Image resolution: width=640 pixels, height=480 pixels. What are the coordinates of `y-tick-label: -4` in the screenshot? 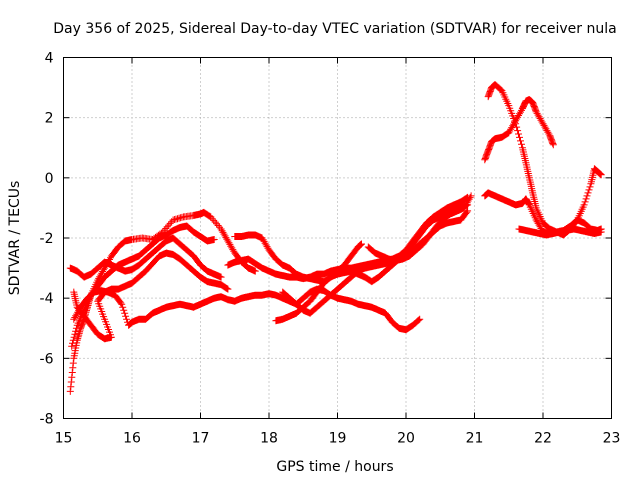 It's located at (47, 299).